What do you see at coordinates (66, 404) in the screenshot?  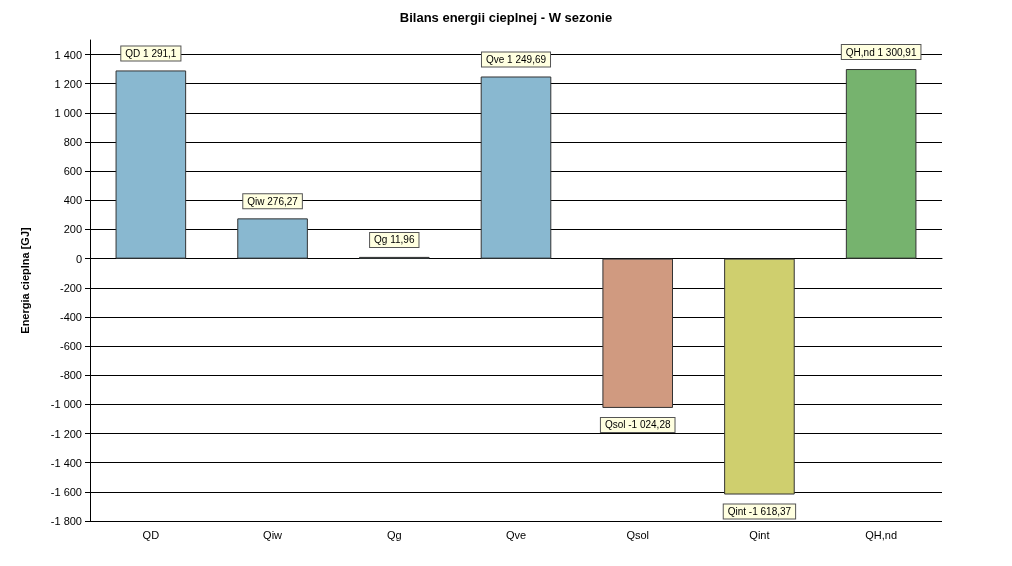 I see `y-tick-label: -1 000` at bounding box center [66, 404].